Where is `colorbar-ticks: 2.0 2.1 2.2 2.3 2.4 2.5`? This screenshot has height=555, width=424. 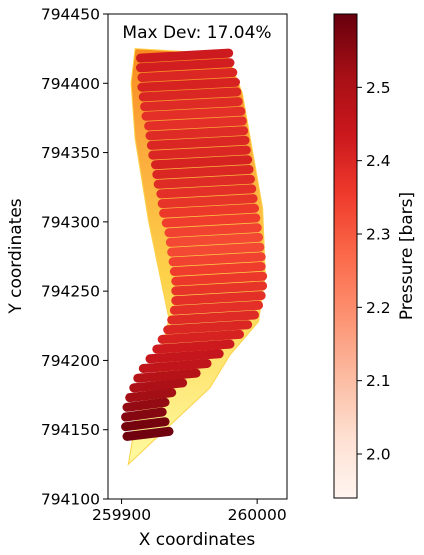 colorbar-ticks: 2.0 2.1 2.2 2.3 2.4 2.5 is located at coordinates (374, 271).